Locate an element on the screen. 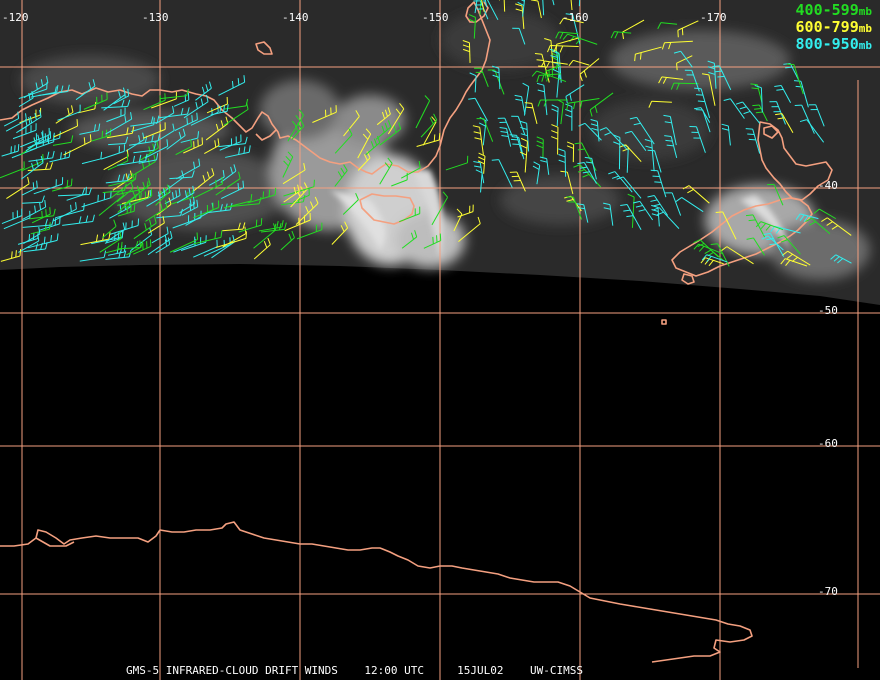  lon-label-140: -140 is located at coordinates (295, 17).